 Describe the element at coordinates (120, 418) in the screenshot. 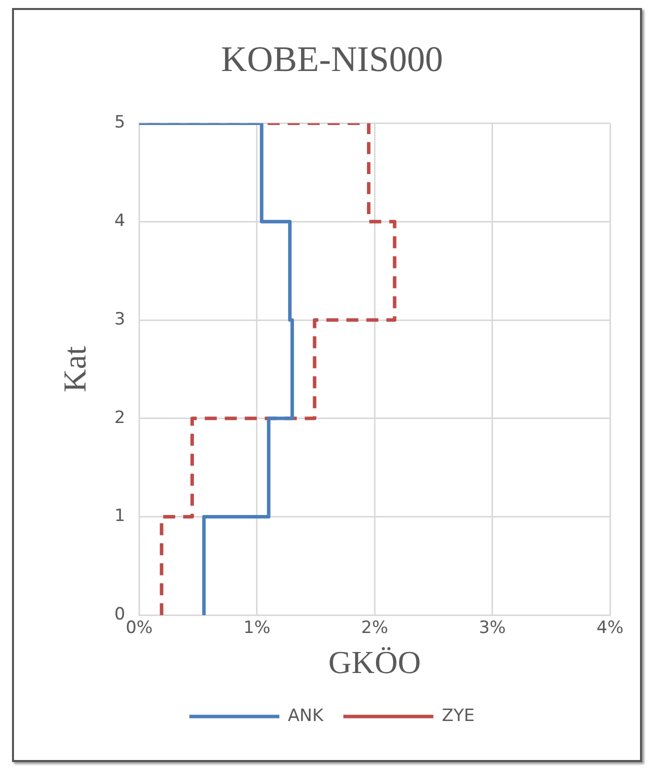

I see `y-tick-label: 2` at that location.